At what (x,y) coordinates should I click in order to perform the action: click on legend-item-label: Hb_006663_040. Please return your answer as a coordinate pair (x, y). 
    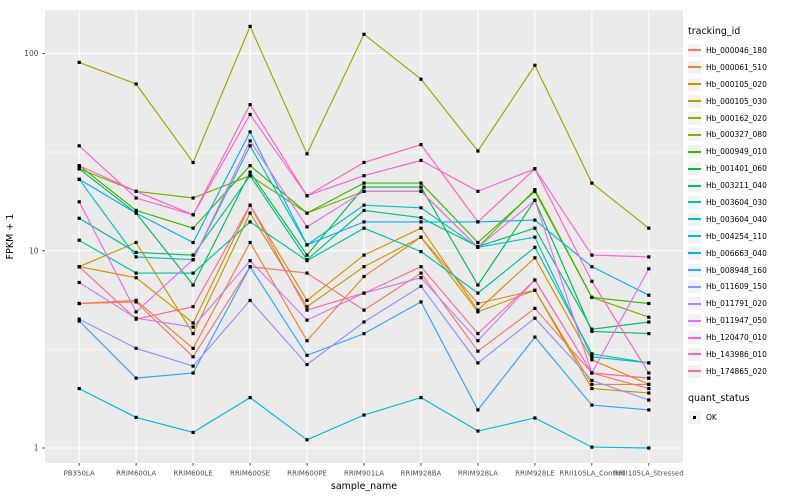
    Looking at the image, I should click on (736, 253).